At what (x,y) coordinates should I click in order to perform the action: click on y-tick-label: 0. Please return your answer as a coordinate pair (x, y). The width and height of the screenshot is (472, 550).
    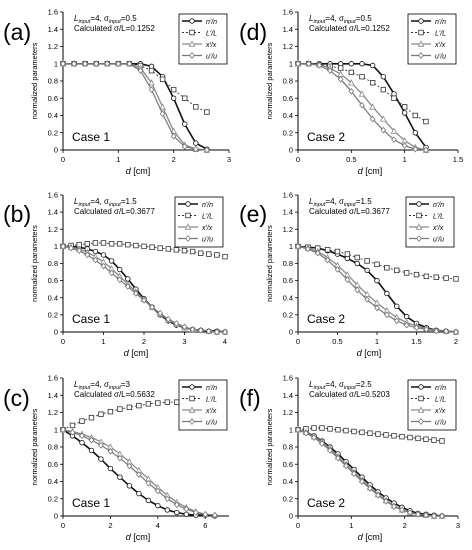
    Looking at the image, I should click on (291, 150).